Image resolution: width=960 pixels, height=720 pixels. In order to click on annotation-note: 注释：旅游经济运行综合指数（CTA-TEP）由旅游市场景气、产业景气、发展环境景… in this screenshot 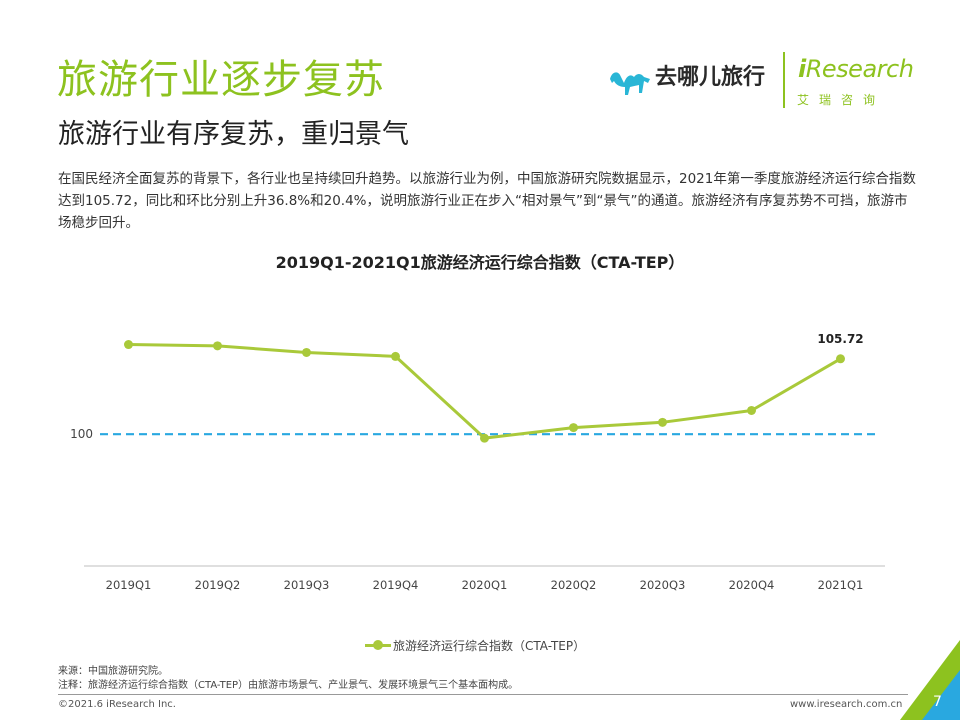, I will do `click(288, 685)`.